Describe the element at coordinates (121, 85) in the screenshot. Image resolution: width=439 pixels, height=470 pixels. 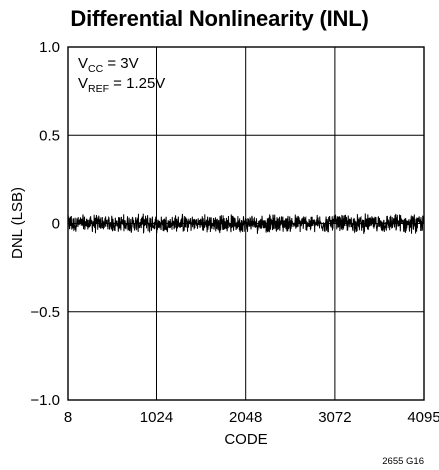
I see `vref-annotation: VREF = 1.25V` at that location.